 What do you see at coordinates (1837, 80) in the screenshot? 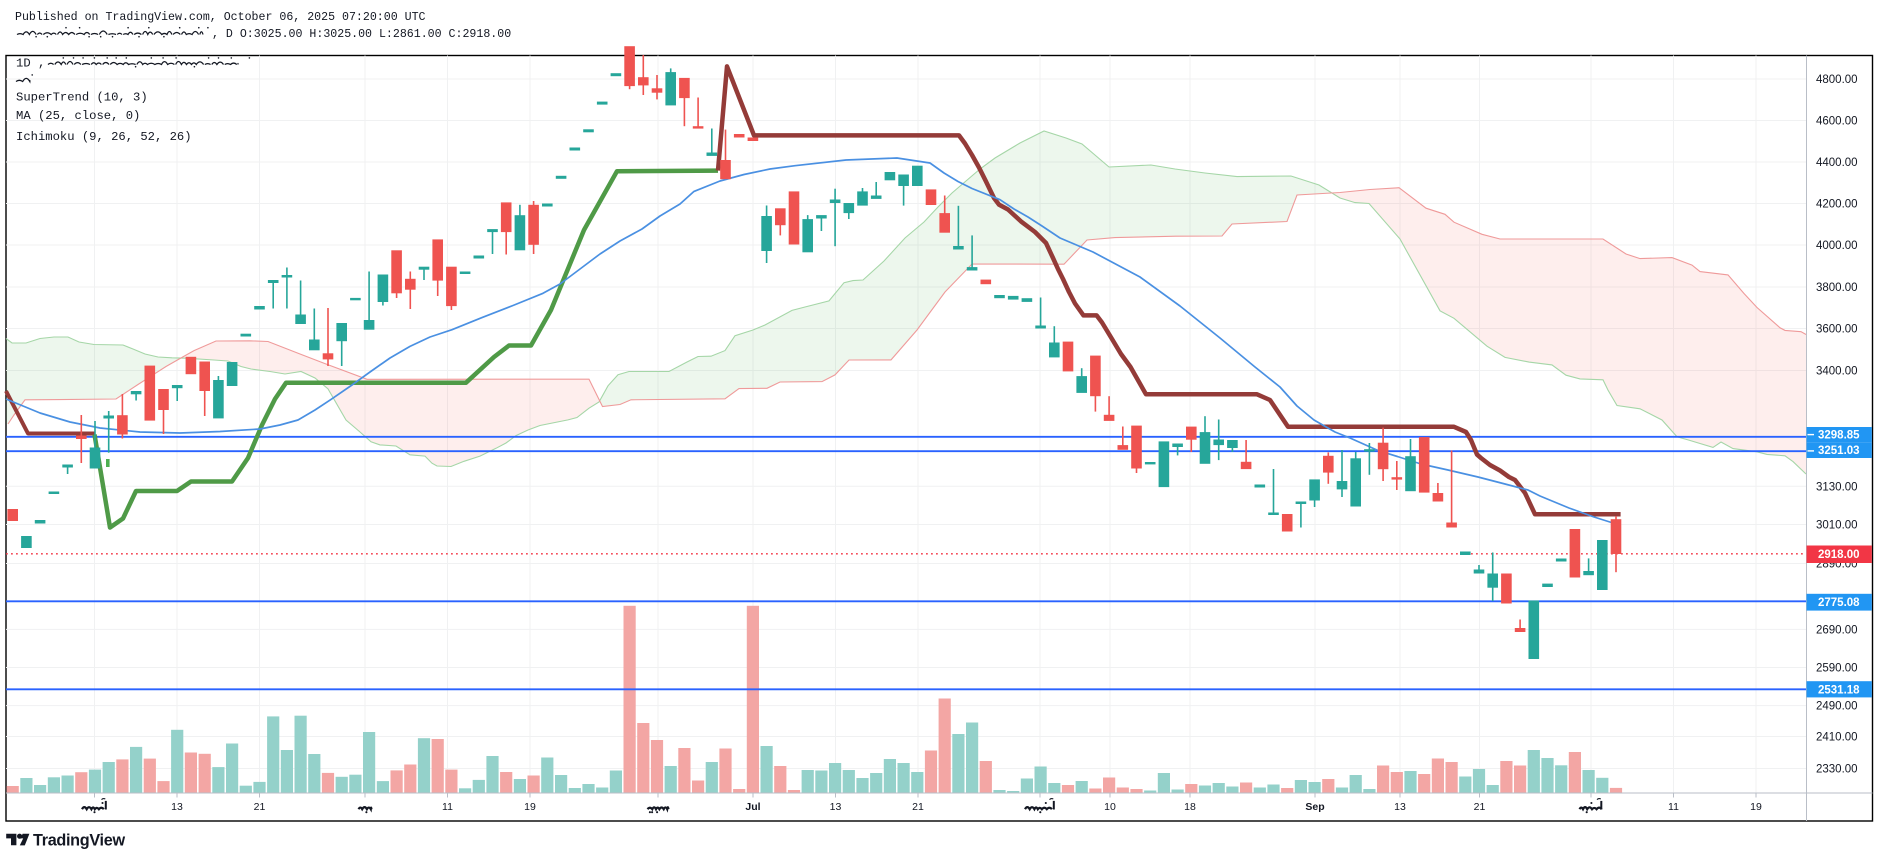
I see `svg-text: 4800.00` at bounding box center [1837, 80].